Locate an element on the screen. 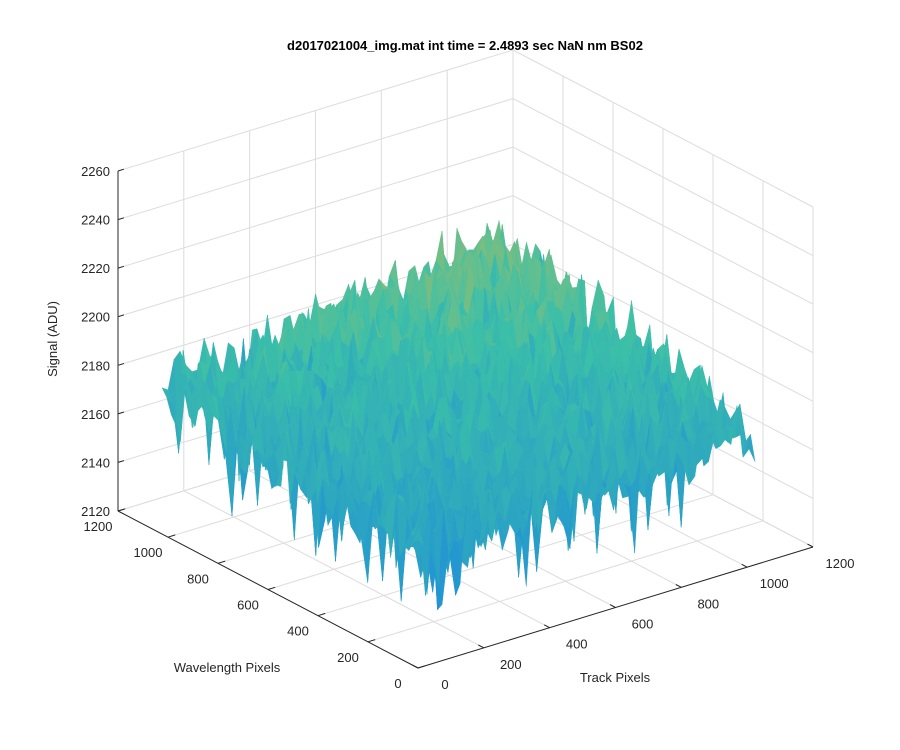 Image resolution: width=900 pixels, height=750 pixels. z-tick-label: 2180 is located at coordinates (95, 365).